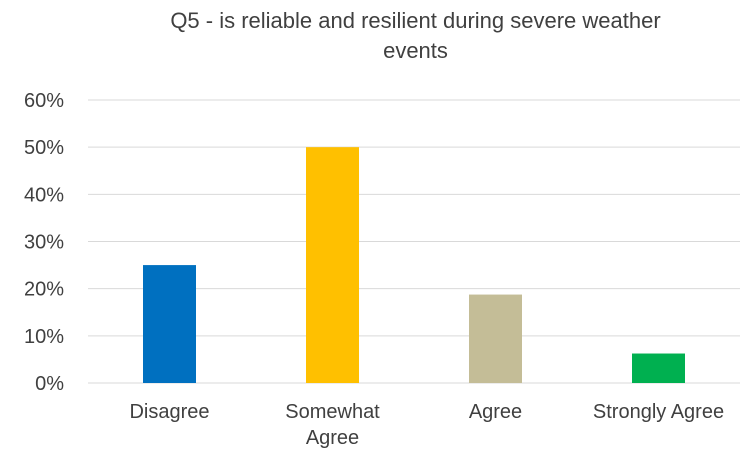 The image size is (751, 454). Describe the element at coordinates (426, 425) in the screenshot. I see `x-axis-category-labels: Disagree Somewhat Agree Agree Strongly Agree` at that location.